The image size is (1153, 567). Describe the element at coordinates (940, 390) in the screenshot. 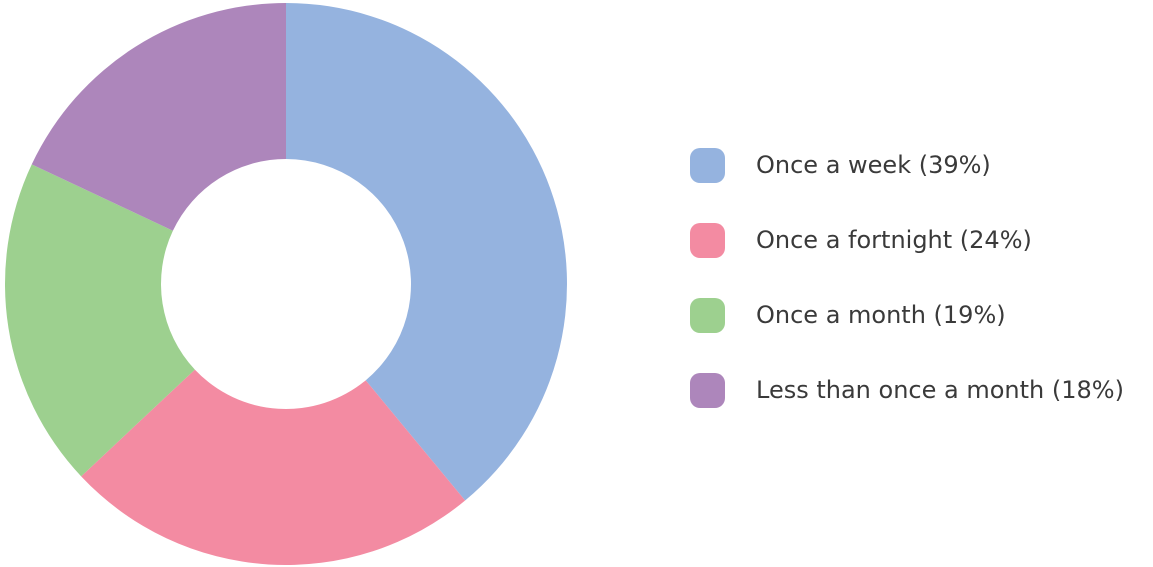

I see `legend-label-less-than-once-a-month: Less than once a month (18%)` at that location.